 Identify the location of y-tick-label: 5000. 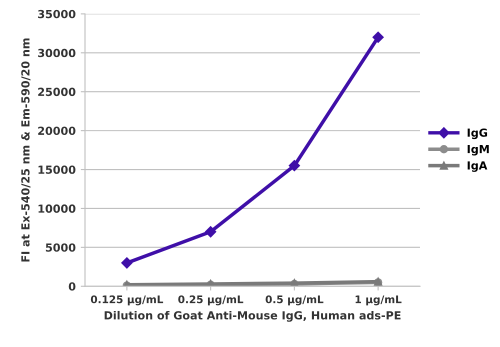
(61, 247).